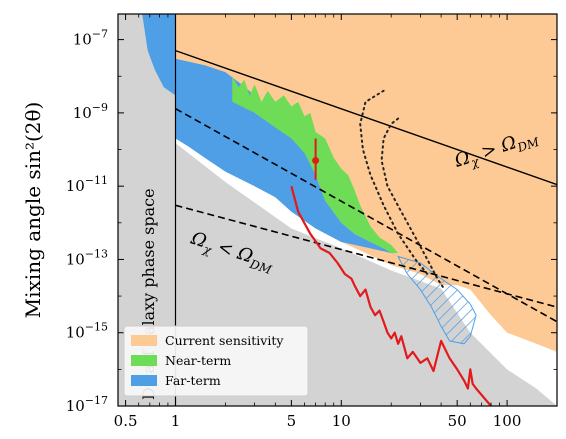  What do you see at coordinates (341, 421) in the screenshot?
I see `x-tick-label: 10` at bounding box center [341, 421].